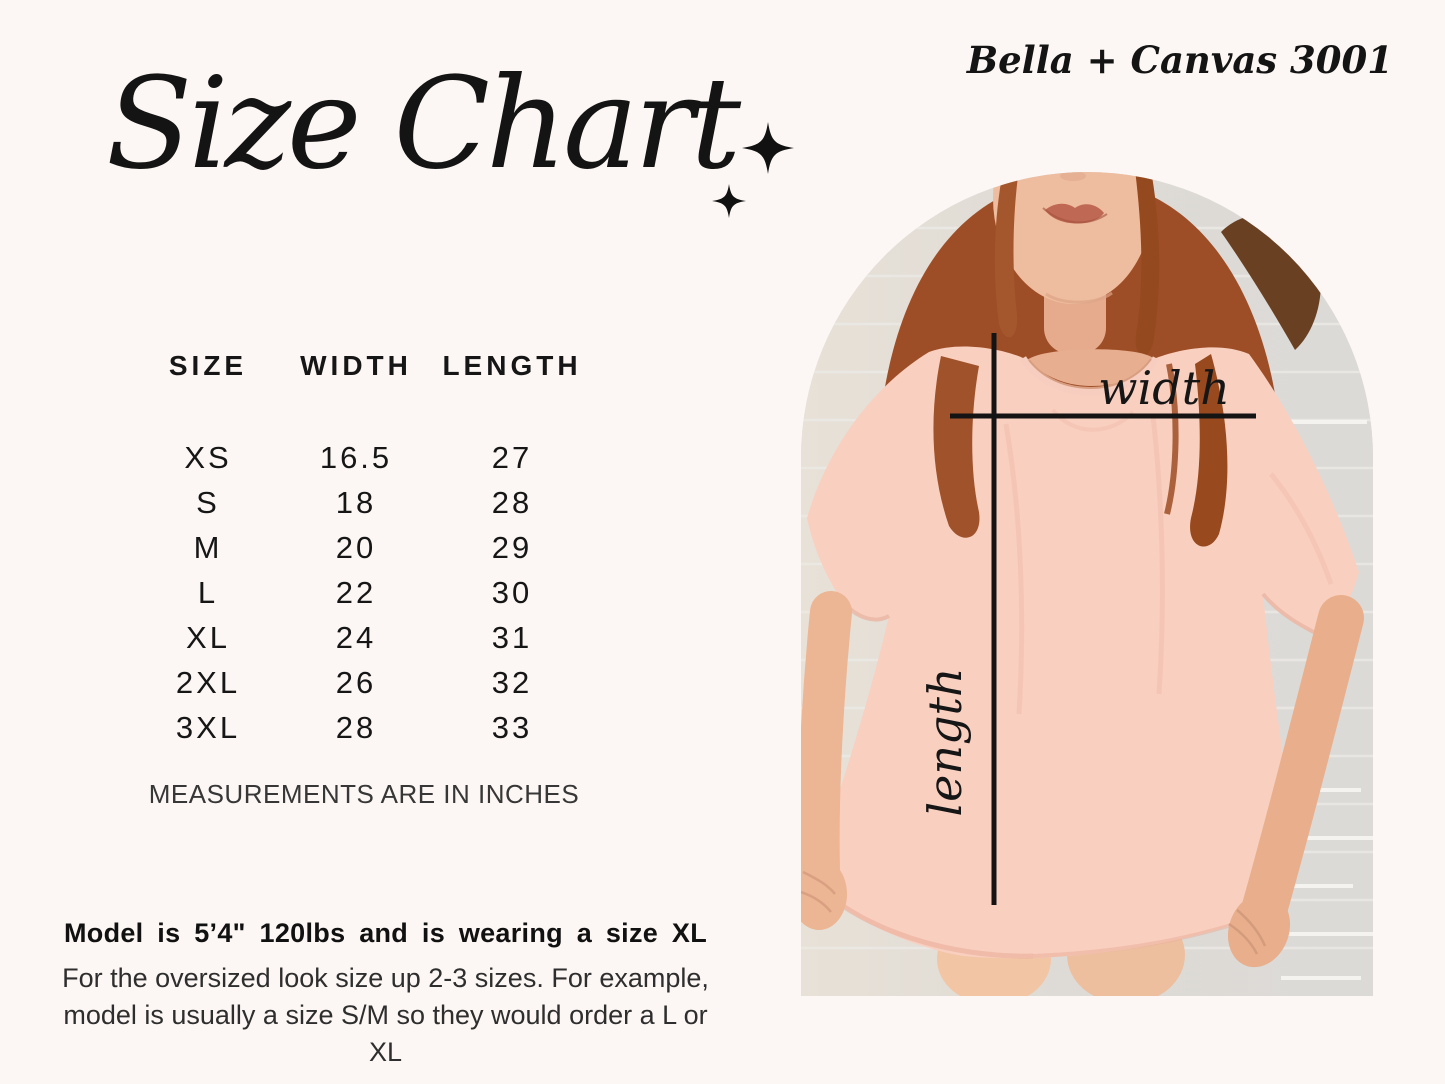  Describe the element at coordinates (1302, 766) in the screenshot. I see `model-arm-right` at that location.